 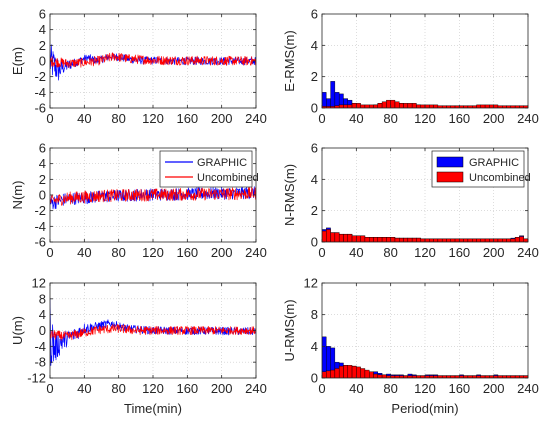 What do you see at coordinates (40, 76) in the screenshot?
I see `y-tick-label: -2` at bounding box center [40, 76].